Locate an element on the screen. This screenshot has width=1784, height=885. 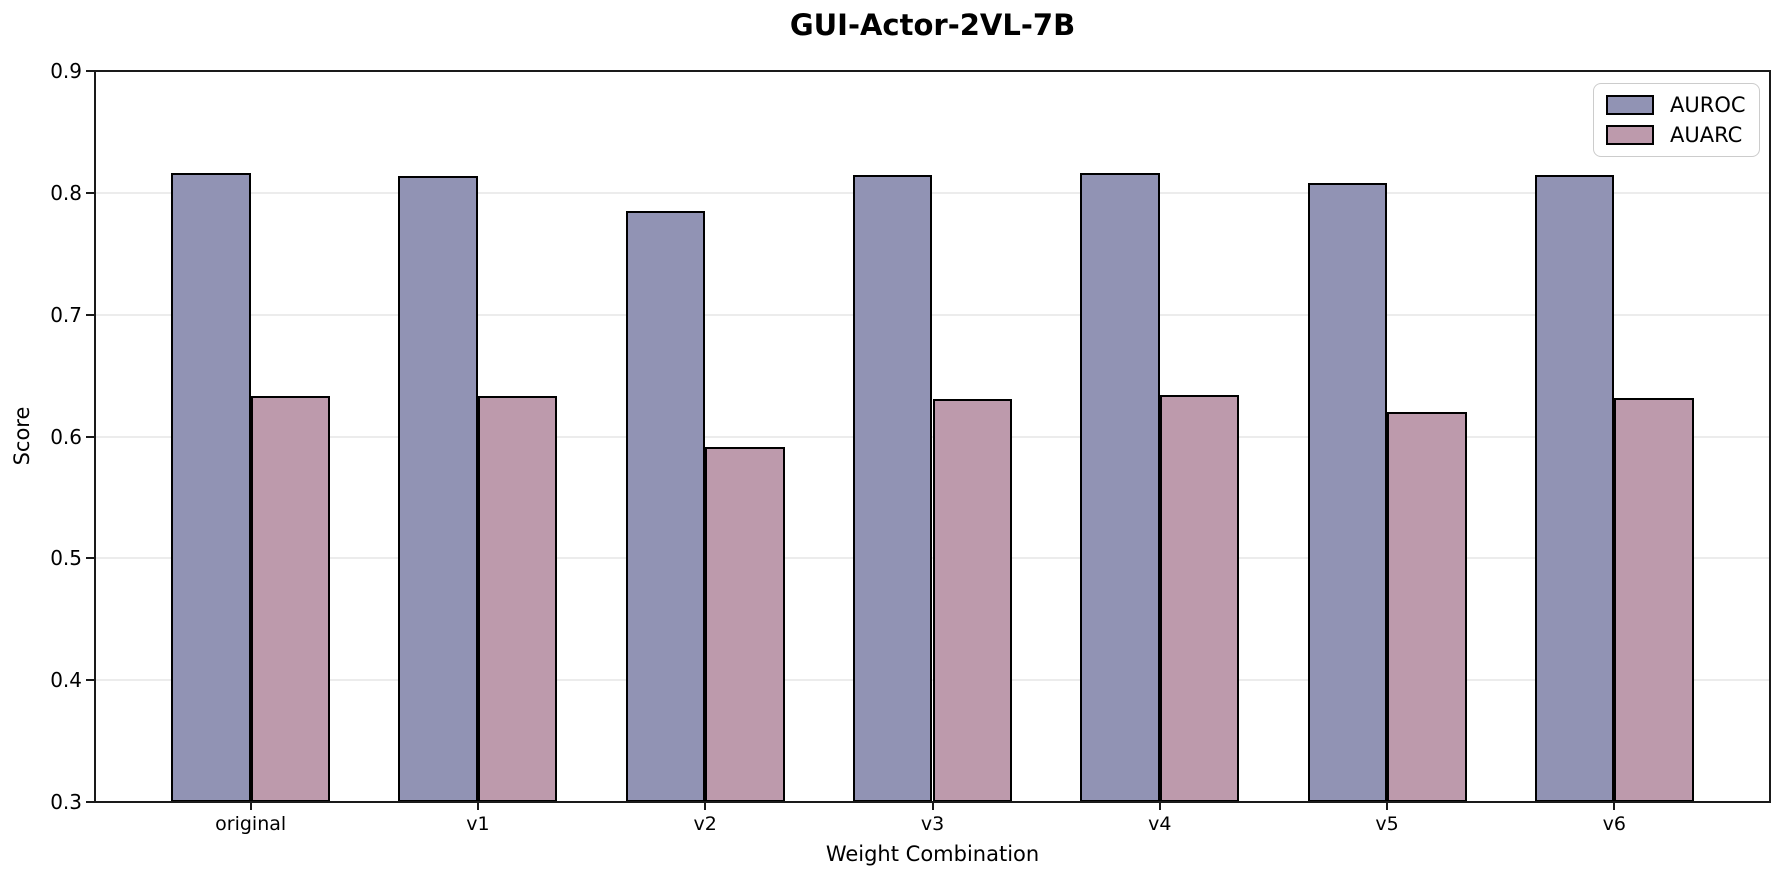
y-tick-label: 0.4 is located at coordinates (66, 680).